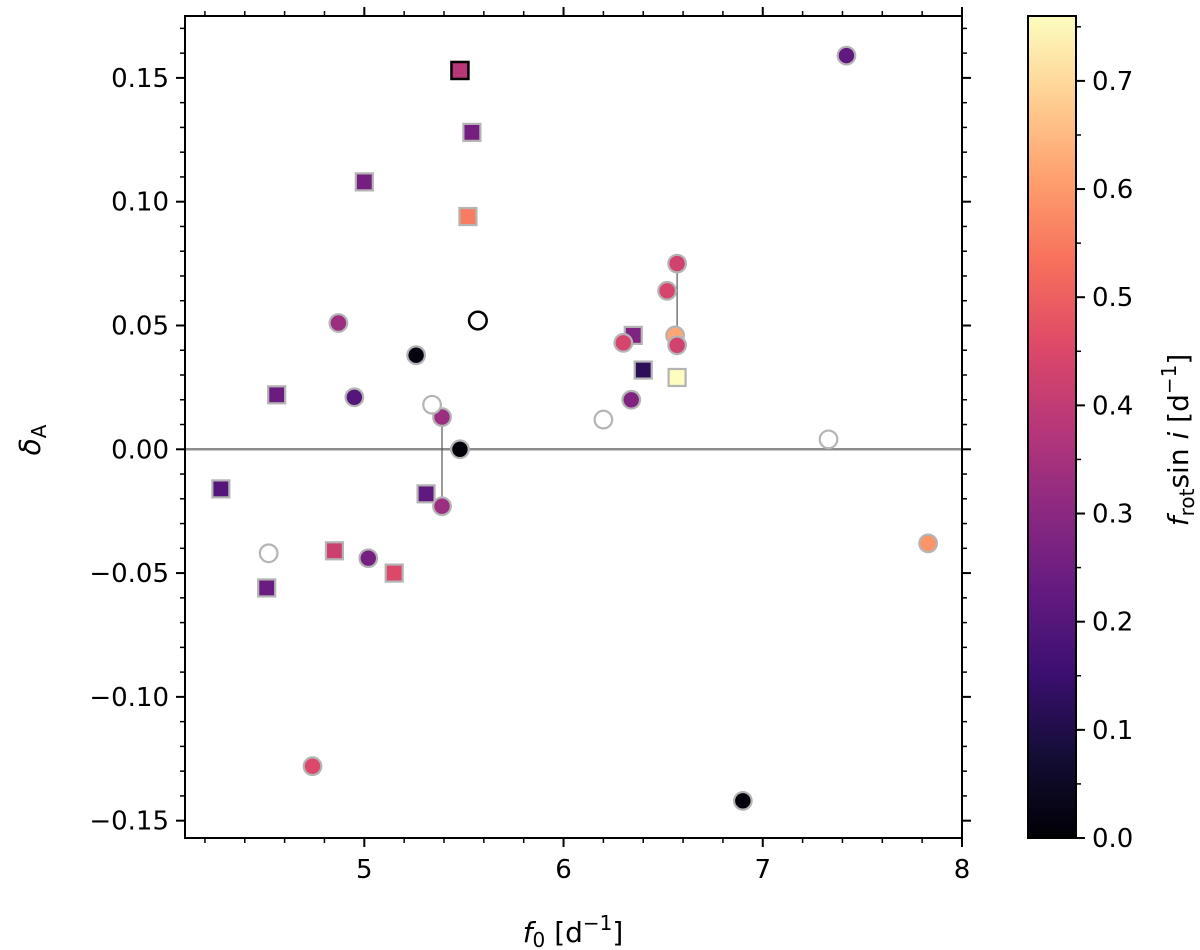  I want to click on x-tick-label: 5, so click(364, 870).